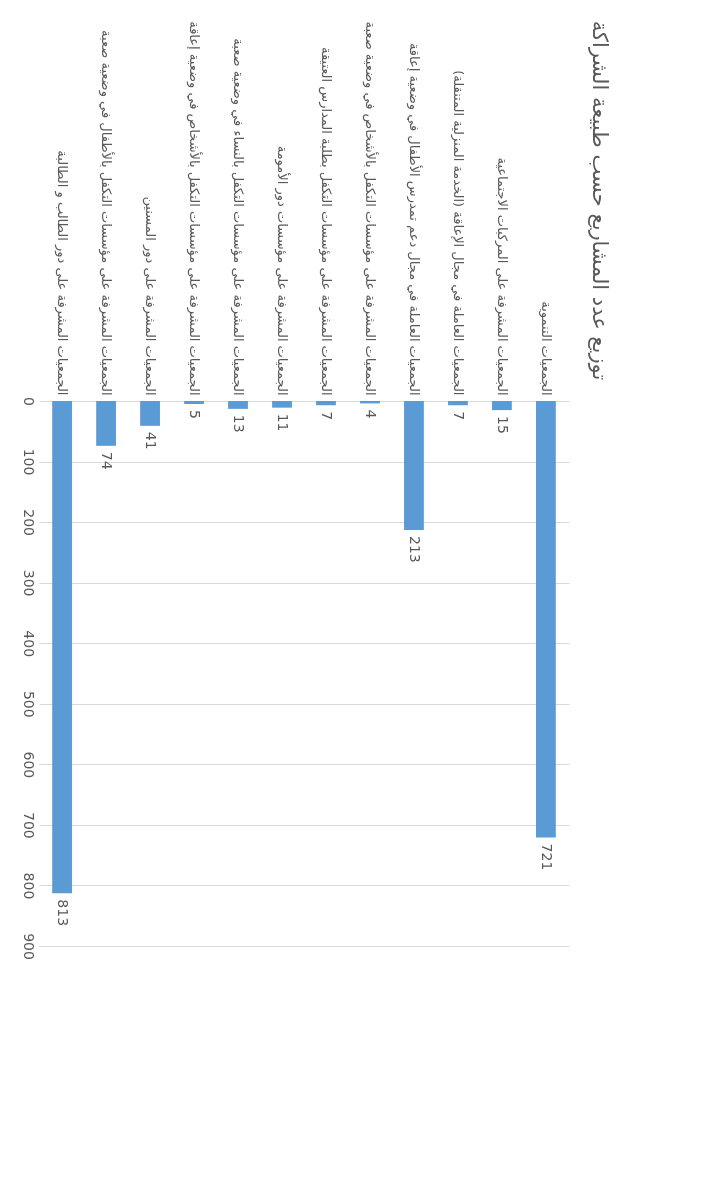 The image size is (724, 1186). What do you see at coordinates (370, 414) in the screenshot?
I see `data-label: 4` at bounding box center [370, 414].